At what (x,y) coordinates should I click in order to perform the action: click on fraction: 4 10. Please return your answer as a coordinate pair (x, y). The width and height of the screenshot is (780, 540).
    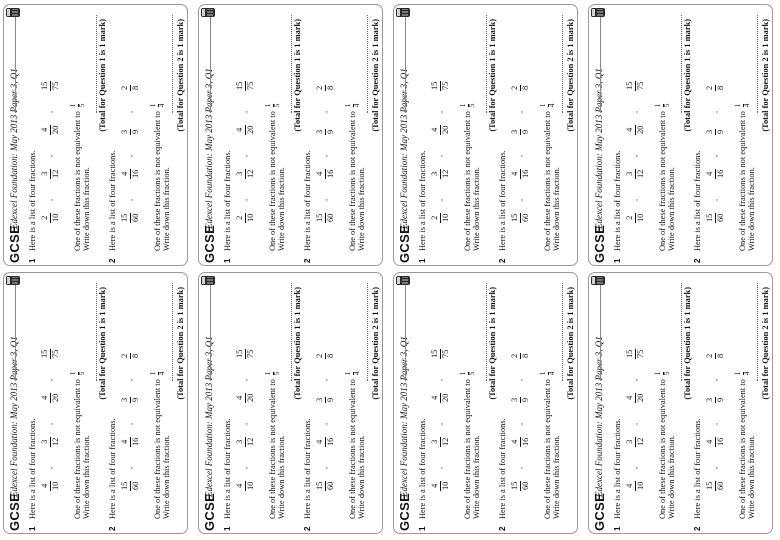
    Looking at the image, I should click on (440, 485).